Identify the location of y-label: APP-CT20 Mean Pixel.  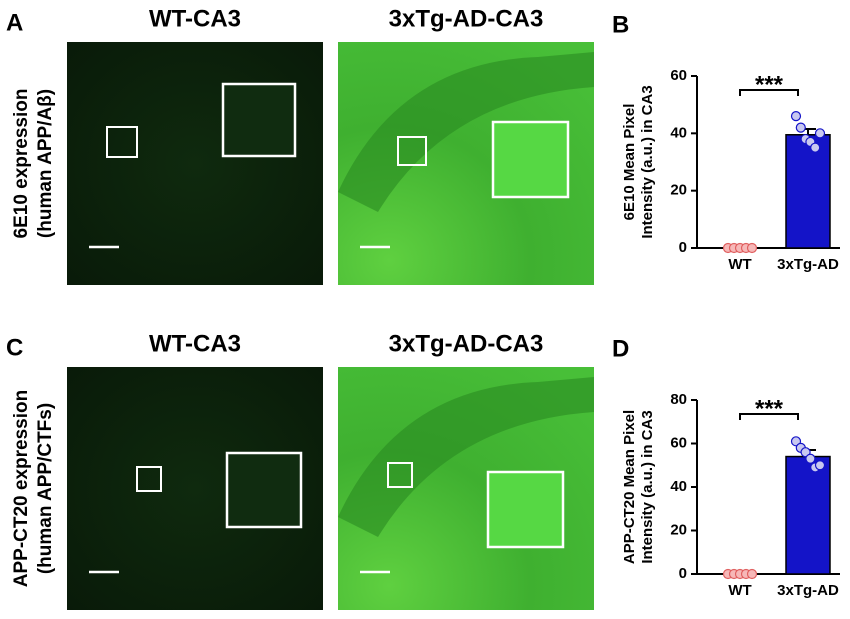
(629, 487).